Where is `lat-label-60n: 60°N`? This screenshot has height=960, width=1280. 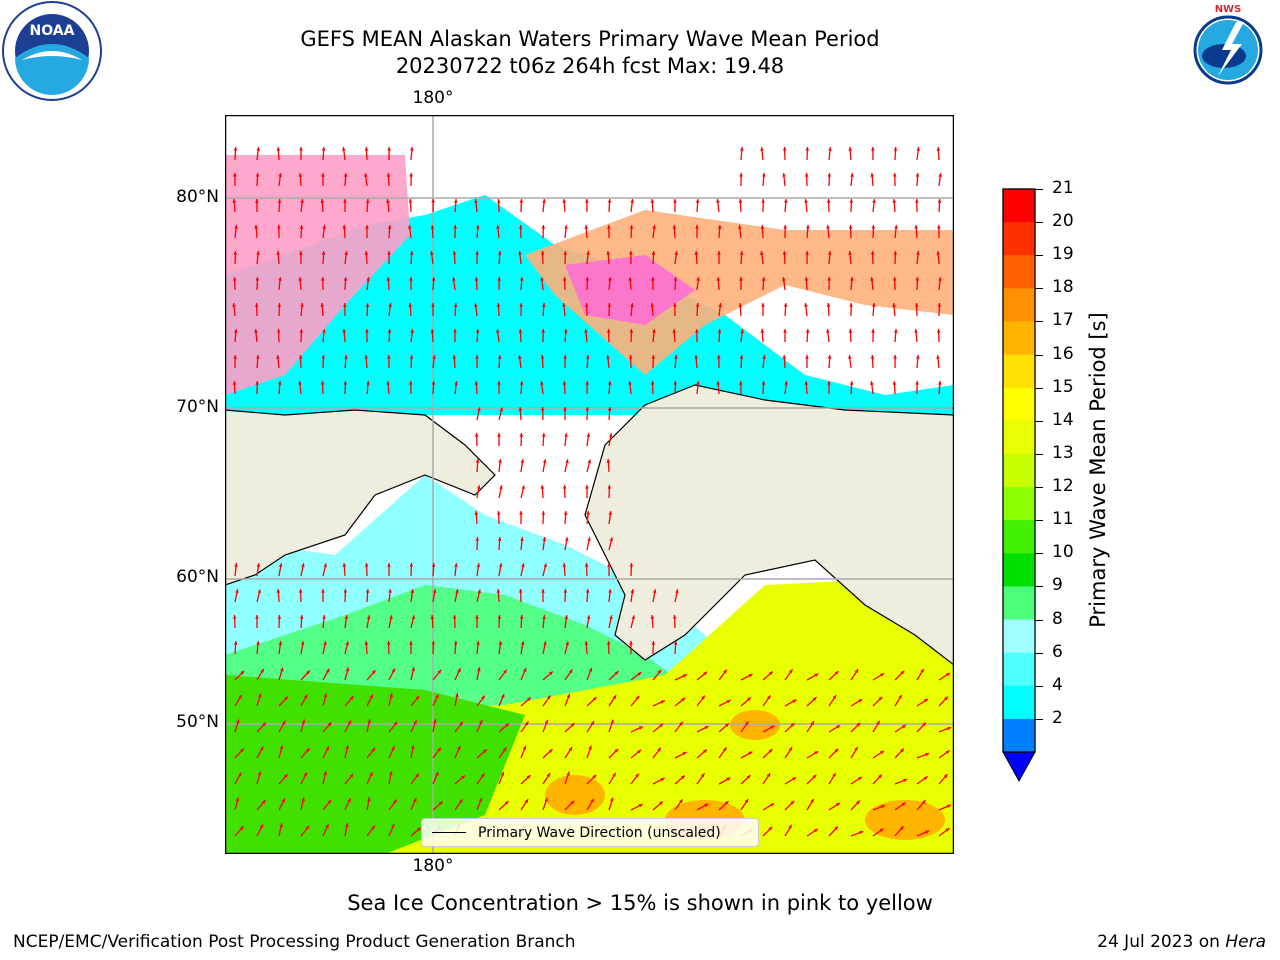
lat-label-60n: 60°N is located at coordinates (197, 577).